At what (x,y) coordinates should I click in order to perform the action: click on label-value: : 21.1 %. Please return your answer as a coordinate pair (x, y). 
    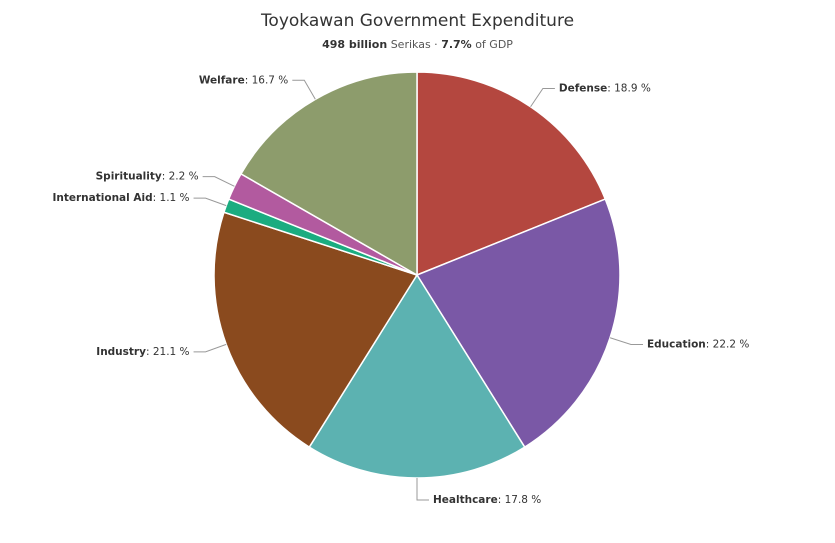
    Looking at the image, I should click on (168, 352).